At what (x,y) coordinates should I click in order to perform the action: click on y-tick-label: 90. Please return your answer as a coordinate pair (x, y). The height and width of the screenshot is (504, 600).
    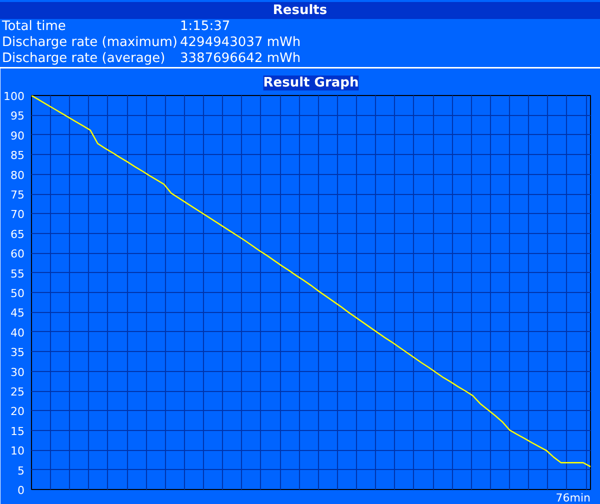
    Looking at the image, I should click on (17, 135).